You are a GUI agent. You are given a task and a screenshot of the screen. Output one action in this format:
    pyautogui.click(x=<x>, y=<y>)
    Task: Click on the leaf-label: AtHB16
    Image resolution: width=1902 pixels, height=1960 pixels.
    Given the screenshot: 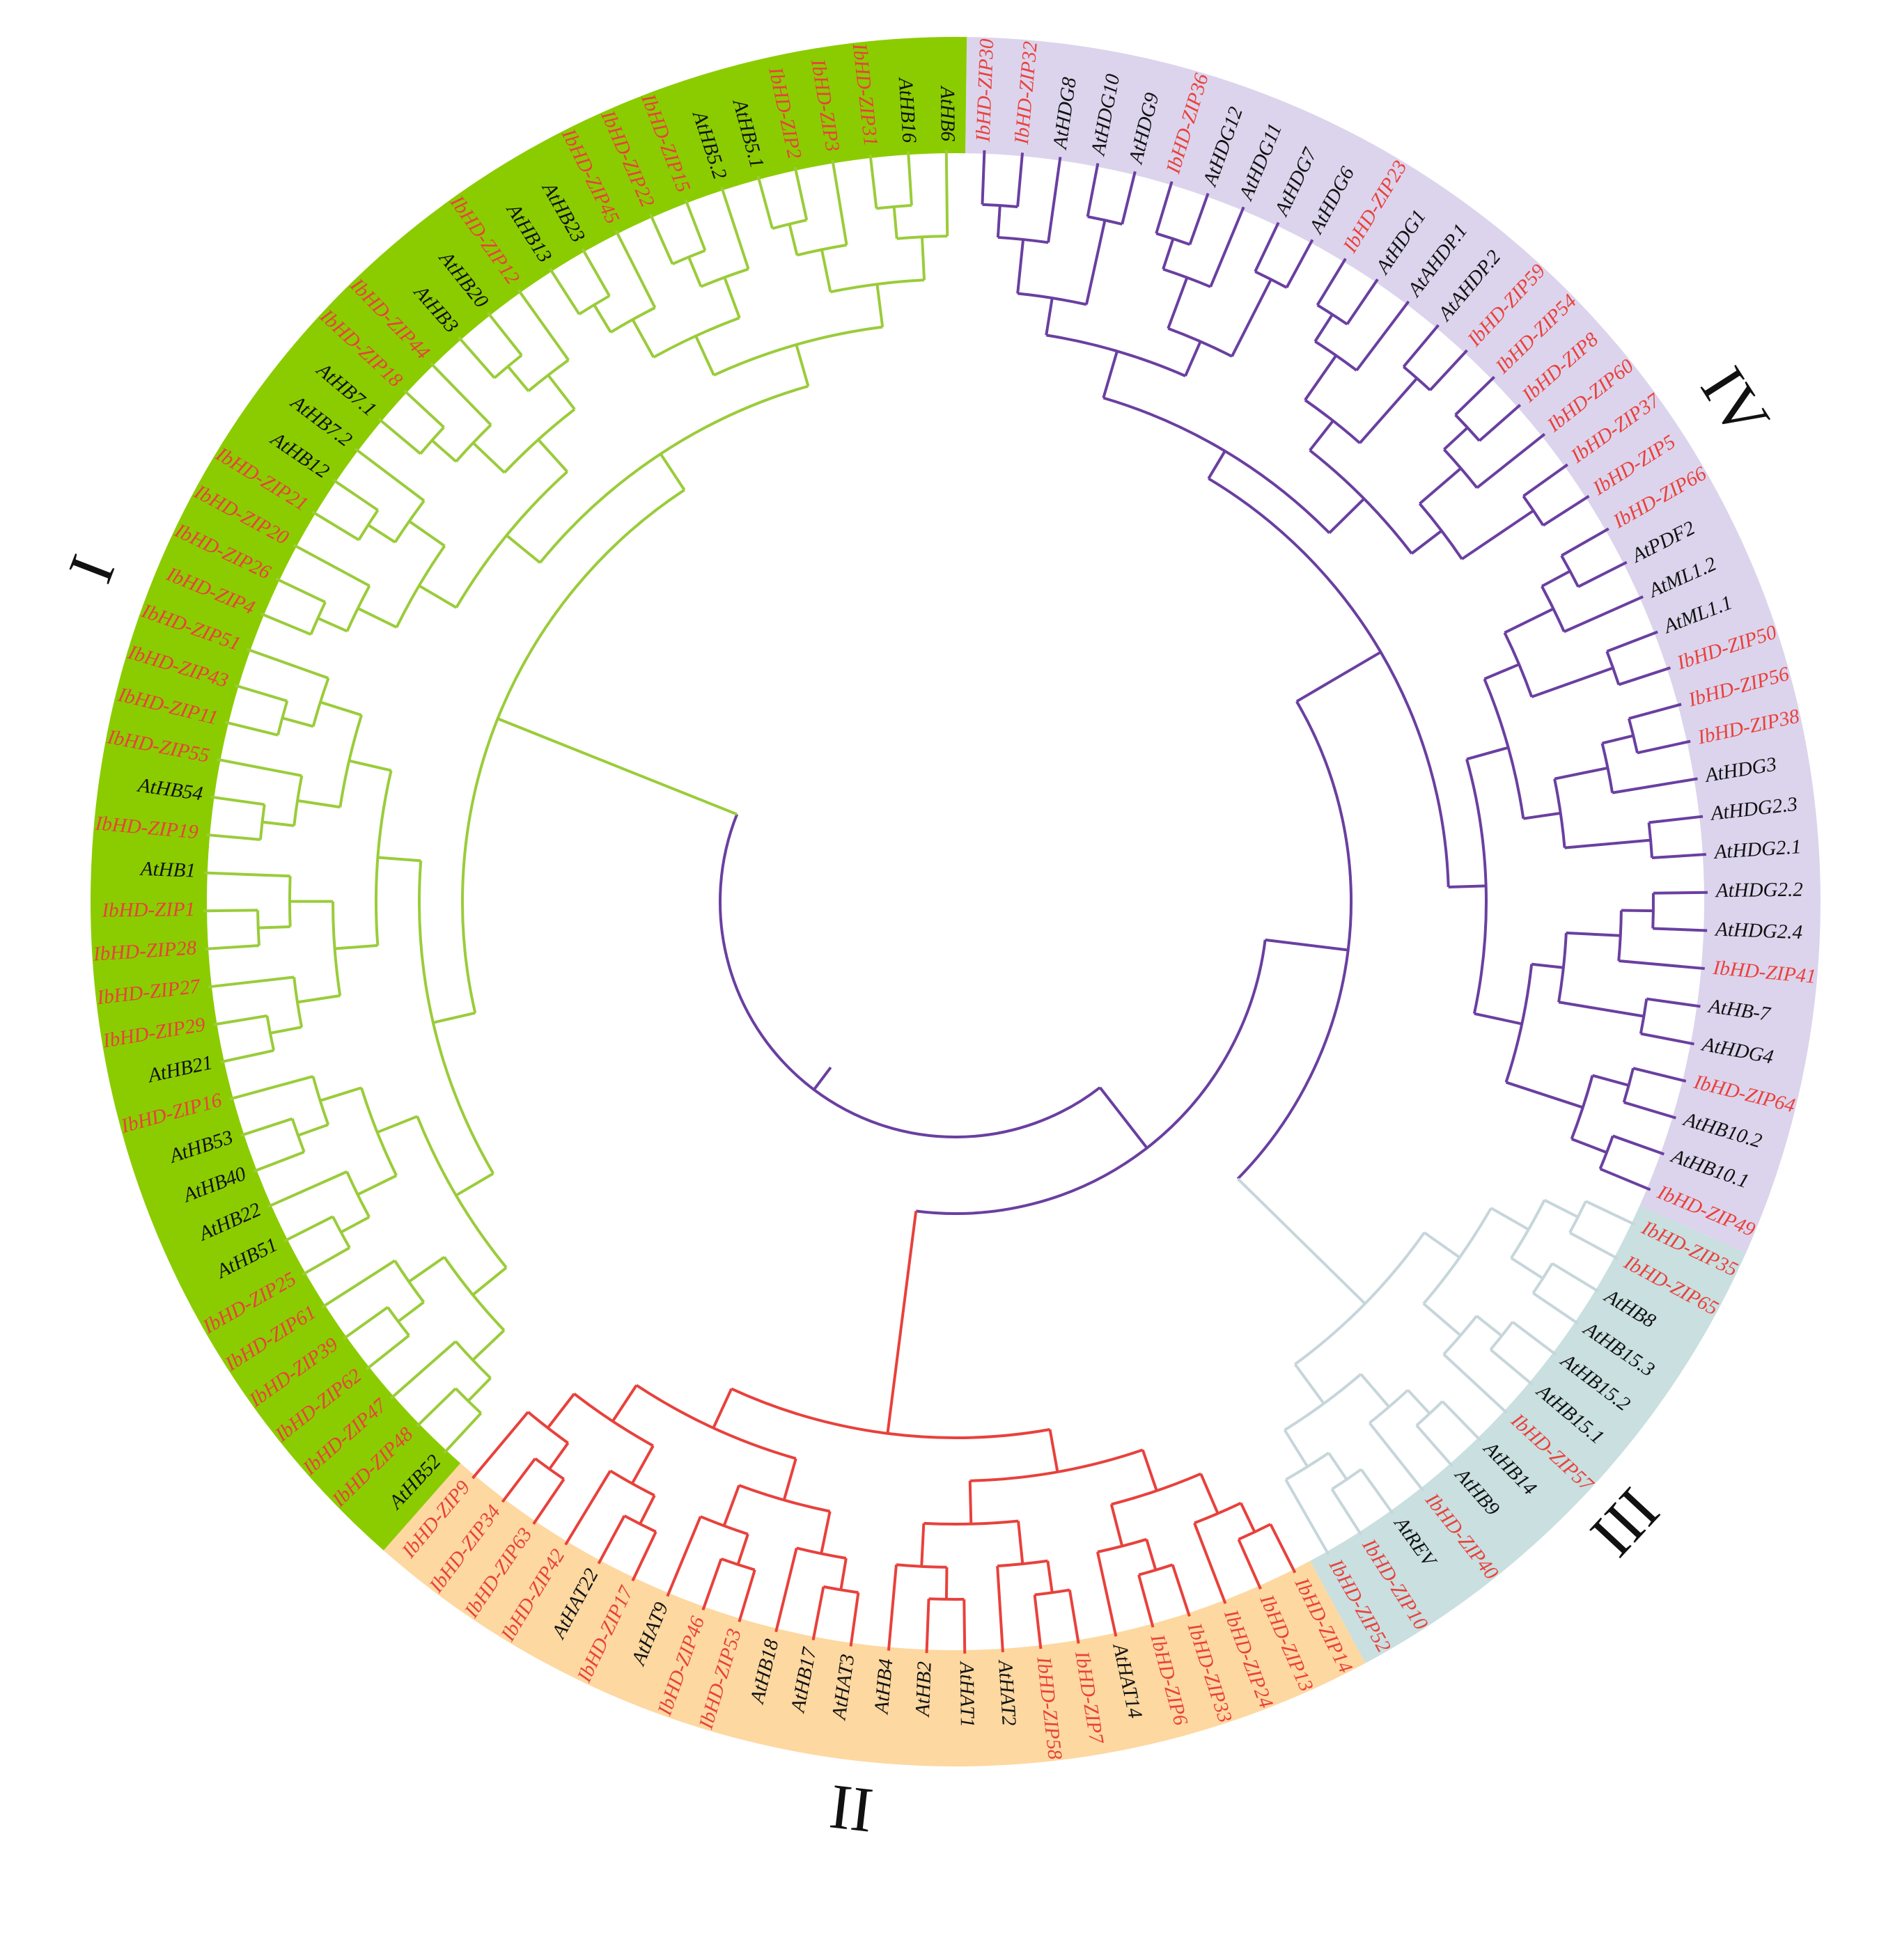 What is the action you would take?
    pyautogui.click(x=907, y=110)
    